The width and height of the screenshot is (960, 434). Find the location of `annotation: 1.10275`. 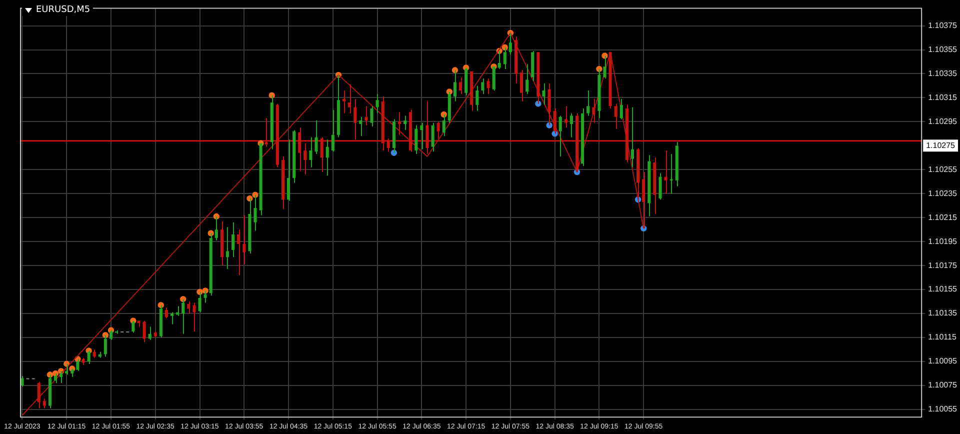

annotation: 1.10275 is located at coordinates (941, 145).